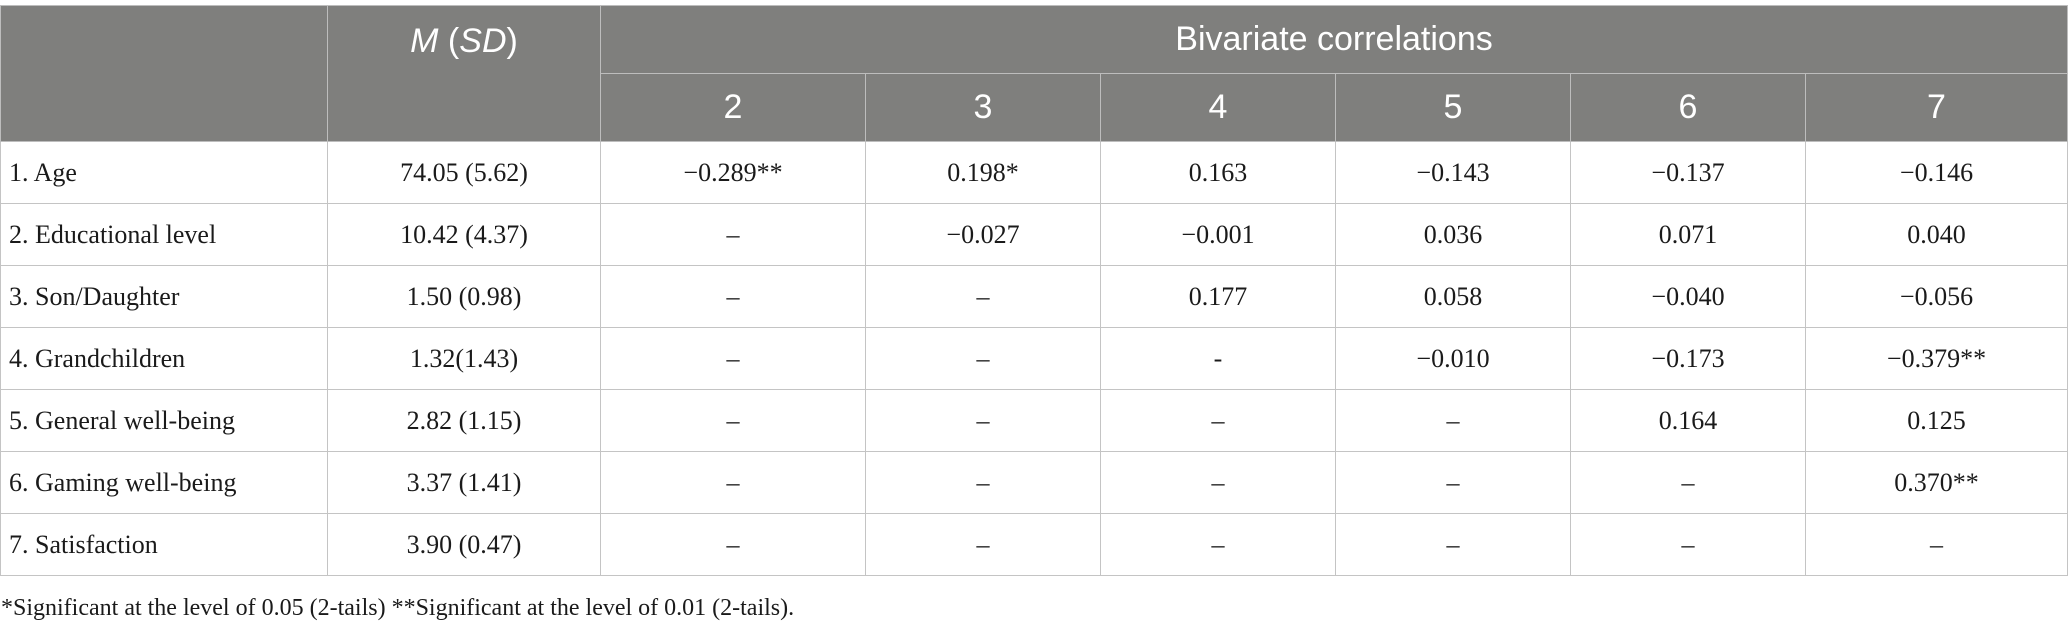 The height and width of the screenshot is (629, 2068). I want to click on column-header: 6, so click(1688, 107).